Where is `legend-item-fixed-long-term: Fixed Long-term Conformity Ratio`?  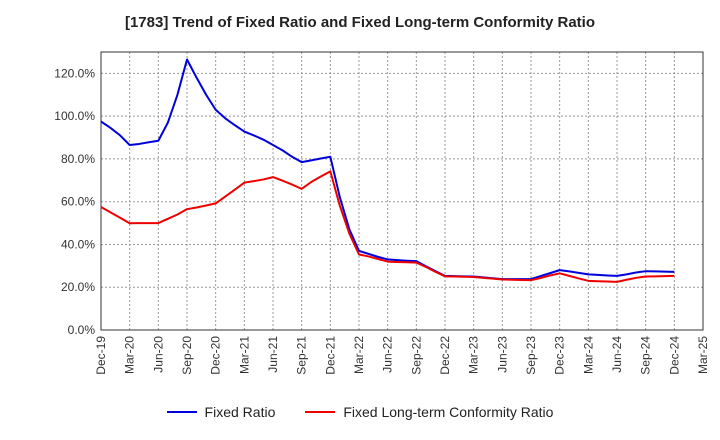
legend-item-fixed-long-term: Fixed Long-term Conformity Ratio is located at coordinates (429, 412).